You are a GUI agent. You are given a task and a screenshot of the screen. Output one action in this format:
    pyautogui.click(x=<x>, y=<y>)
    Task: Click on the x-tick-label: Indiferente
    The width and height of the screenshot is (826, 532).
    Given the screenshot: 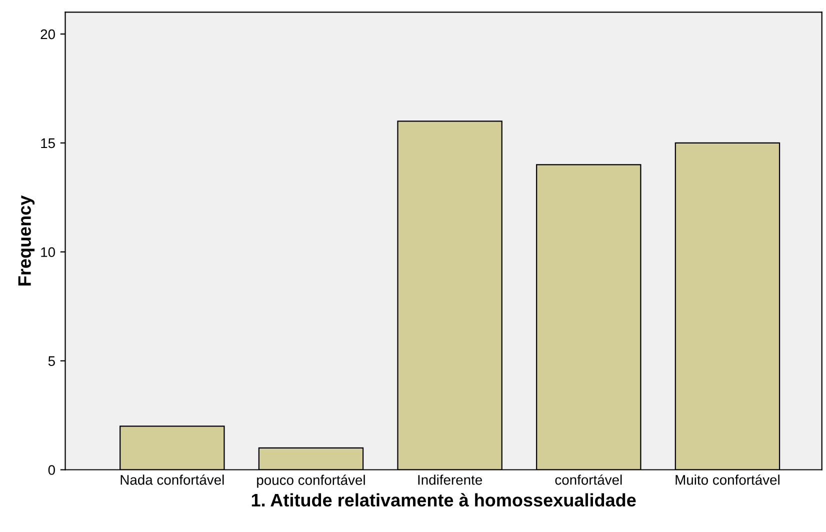 What is the action you would take?
    pyautogui.click(x=450, y=479)
    